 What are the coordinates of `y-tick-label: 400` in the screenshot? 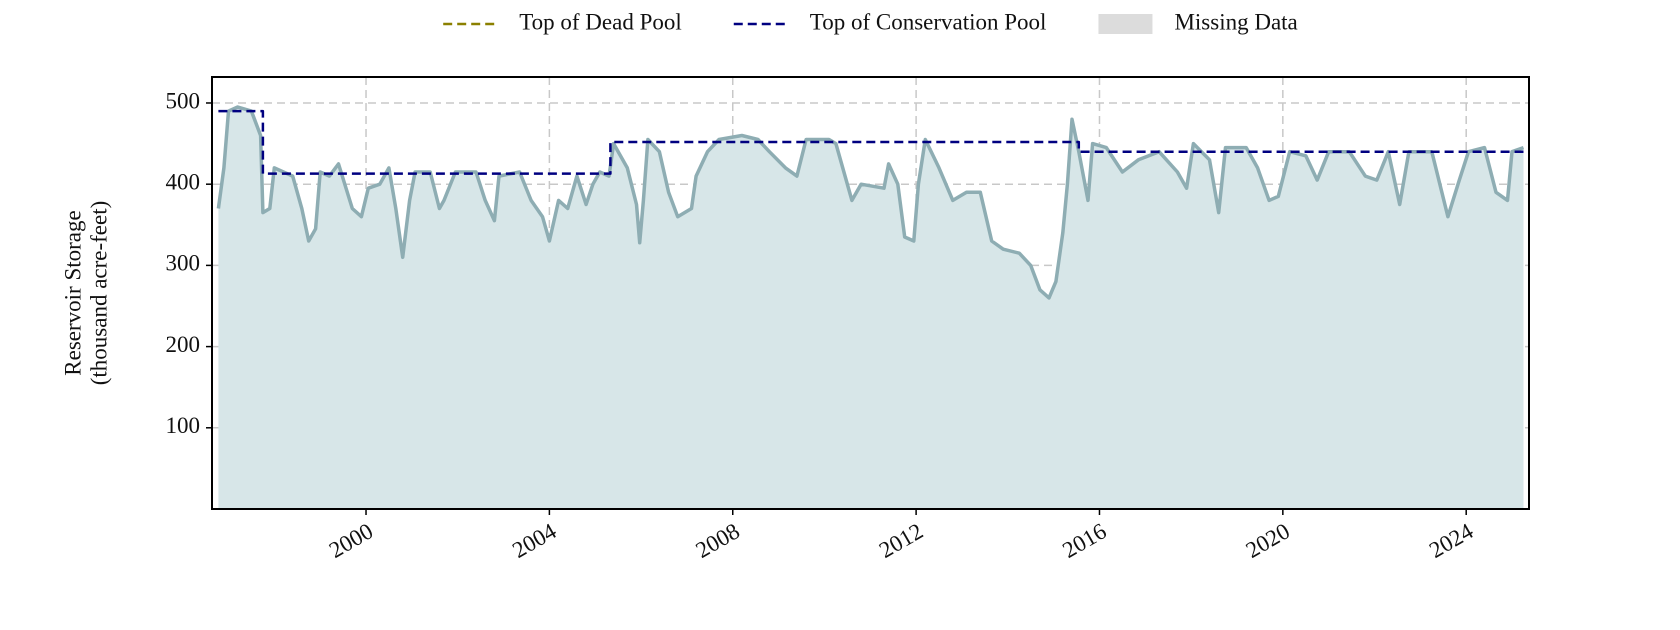 It's located at (183, 181).